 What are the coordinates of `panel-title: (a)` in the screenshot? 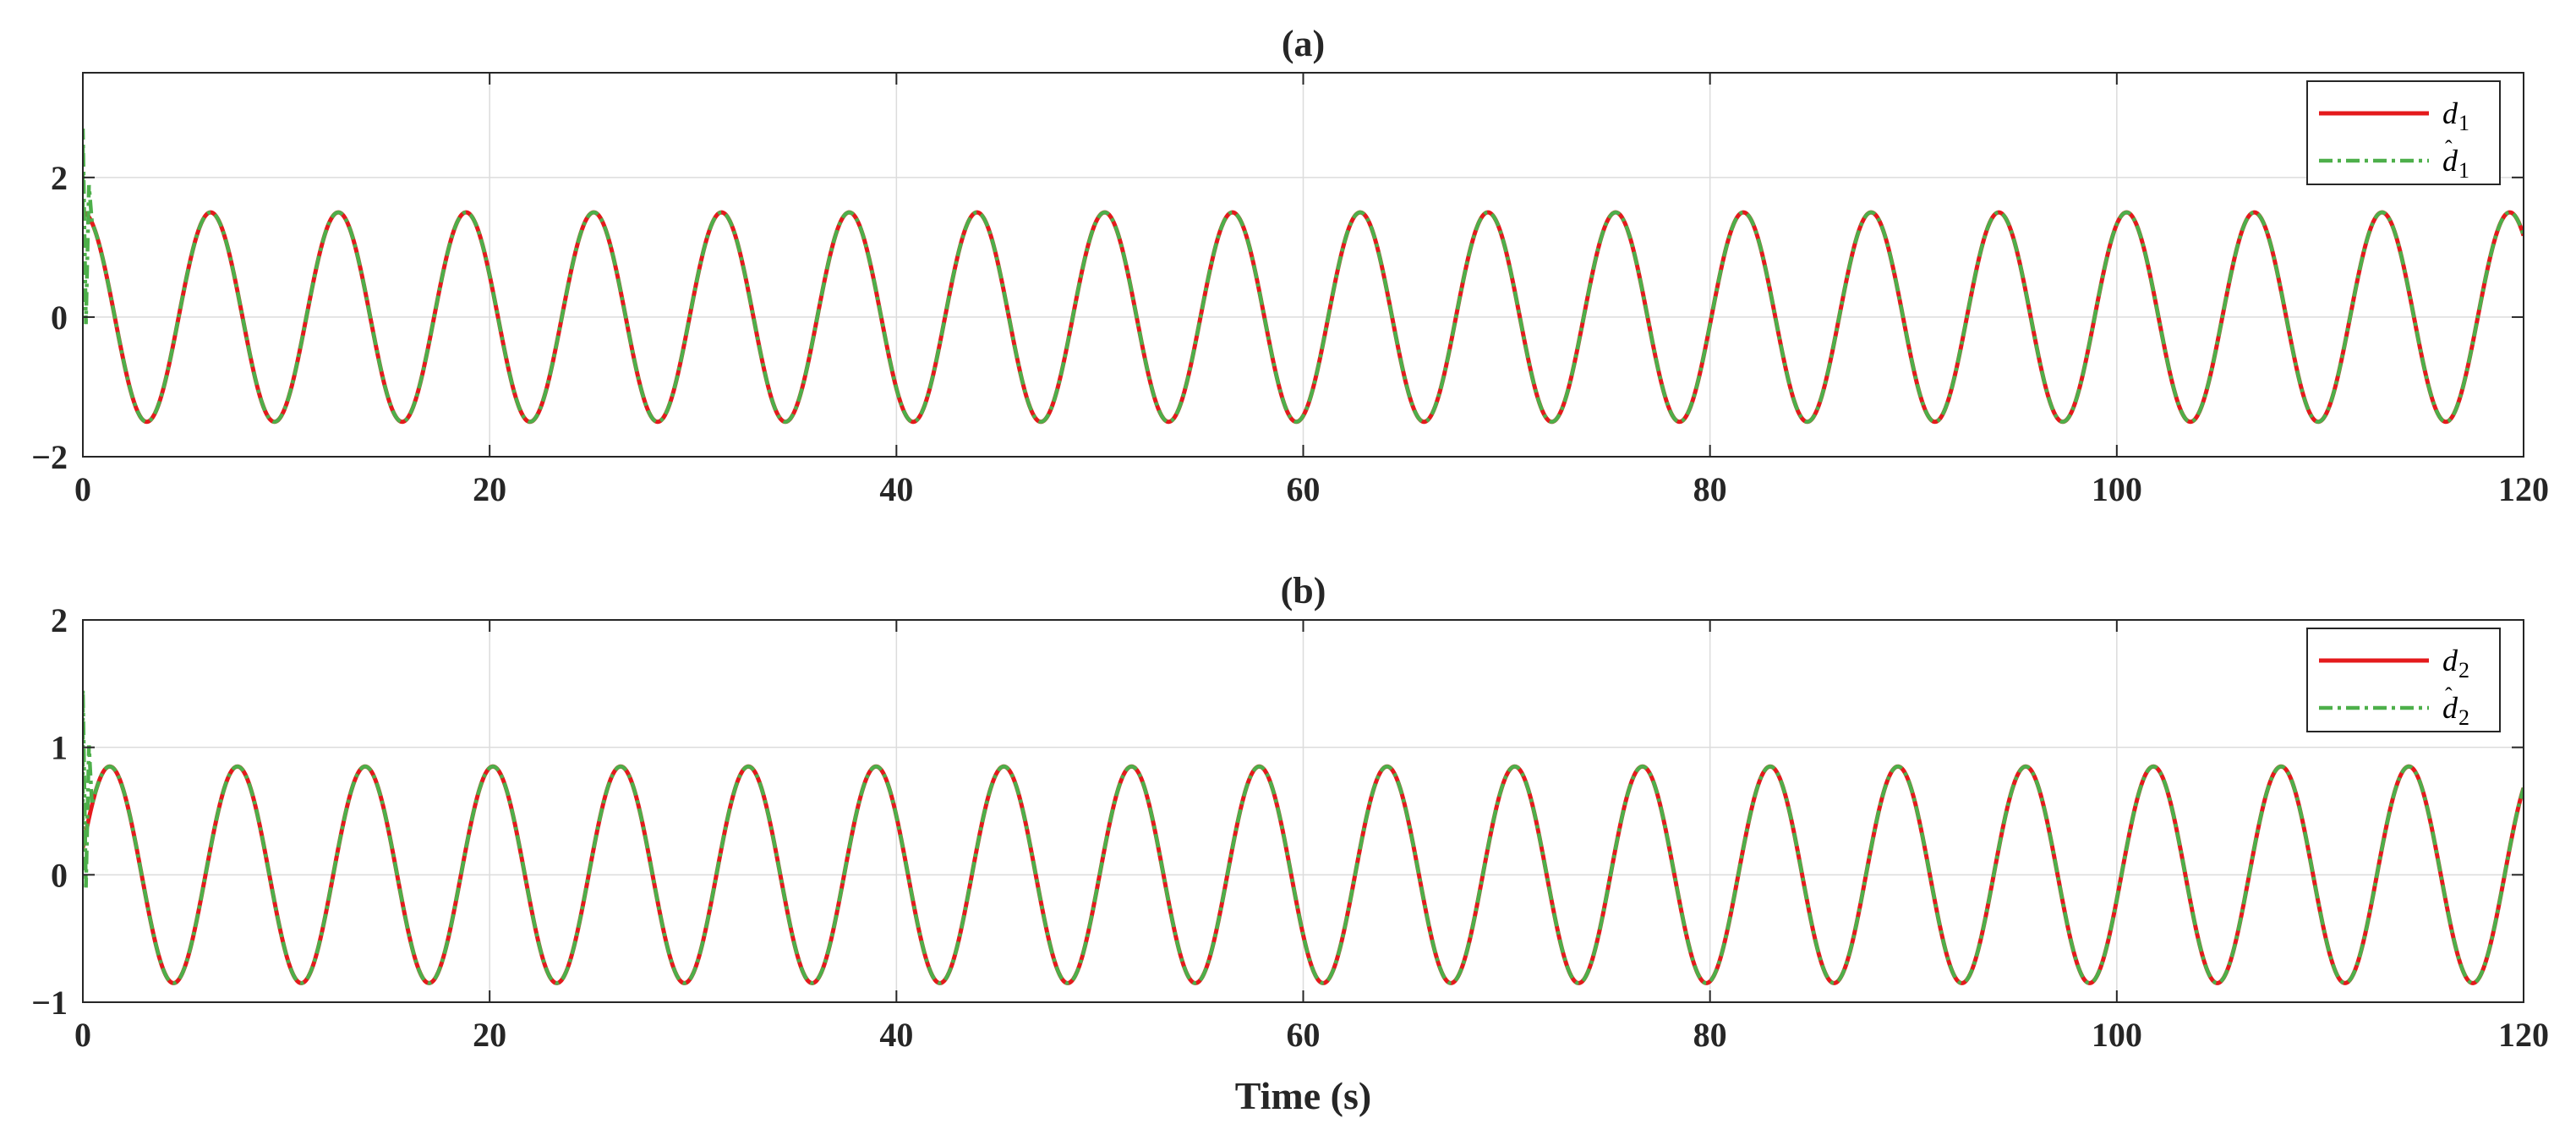 It's located at (1303, 43).